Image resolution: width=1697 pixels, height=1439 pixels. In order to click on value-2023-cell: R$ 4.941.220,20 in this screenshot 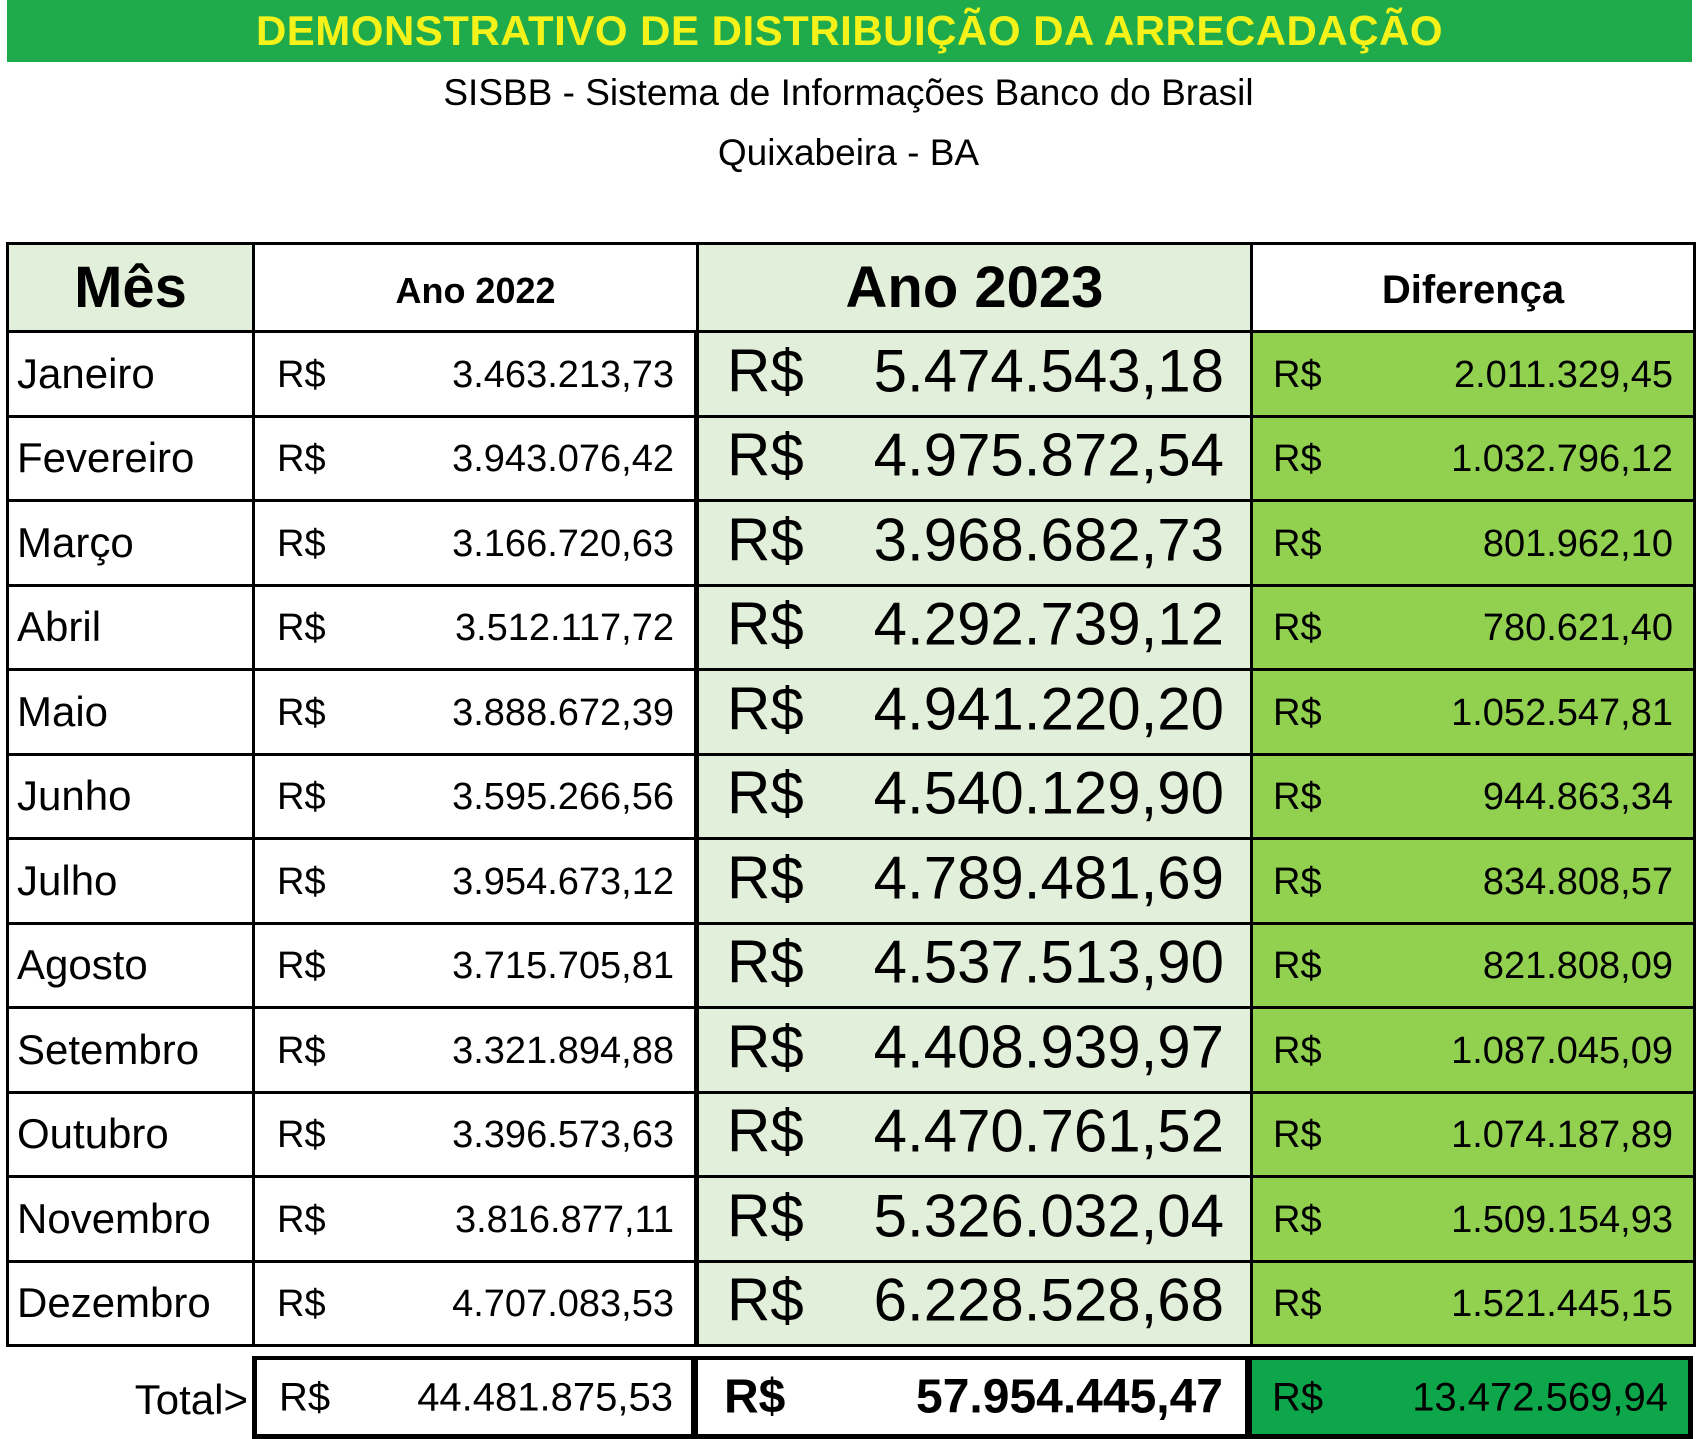, I will do `click(976, 713)`.